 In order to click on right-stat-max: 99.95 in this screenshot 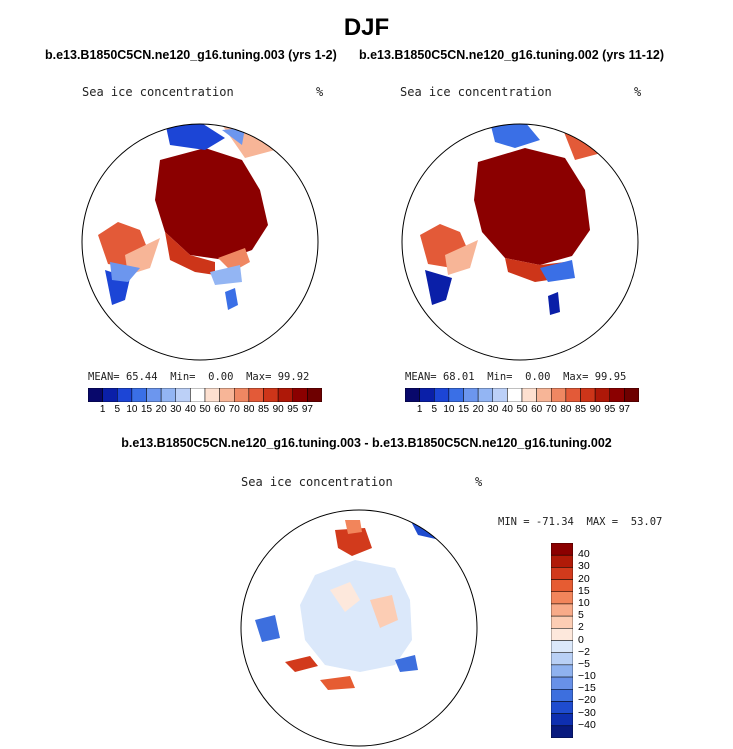, I will do `click(610, 377)`.